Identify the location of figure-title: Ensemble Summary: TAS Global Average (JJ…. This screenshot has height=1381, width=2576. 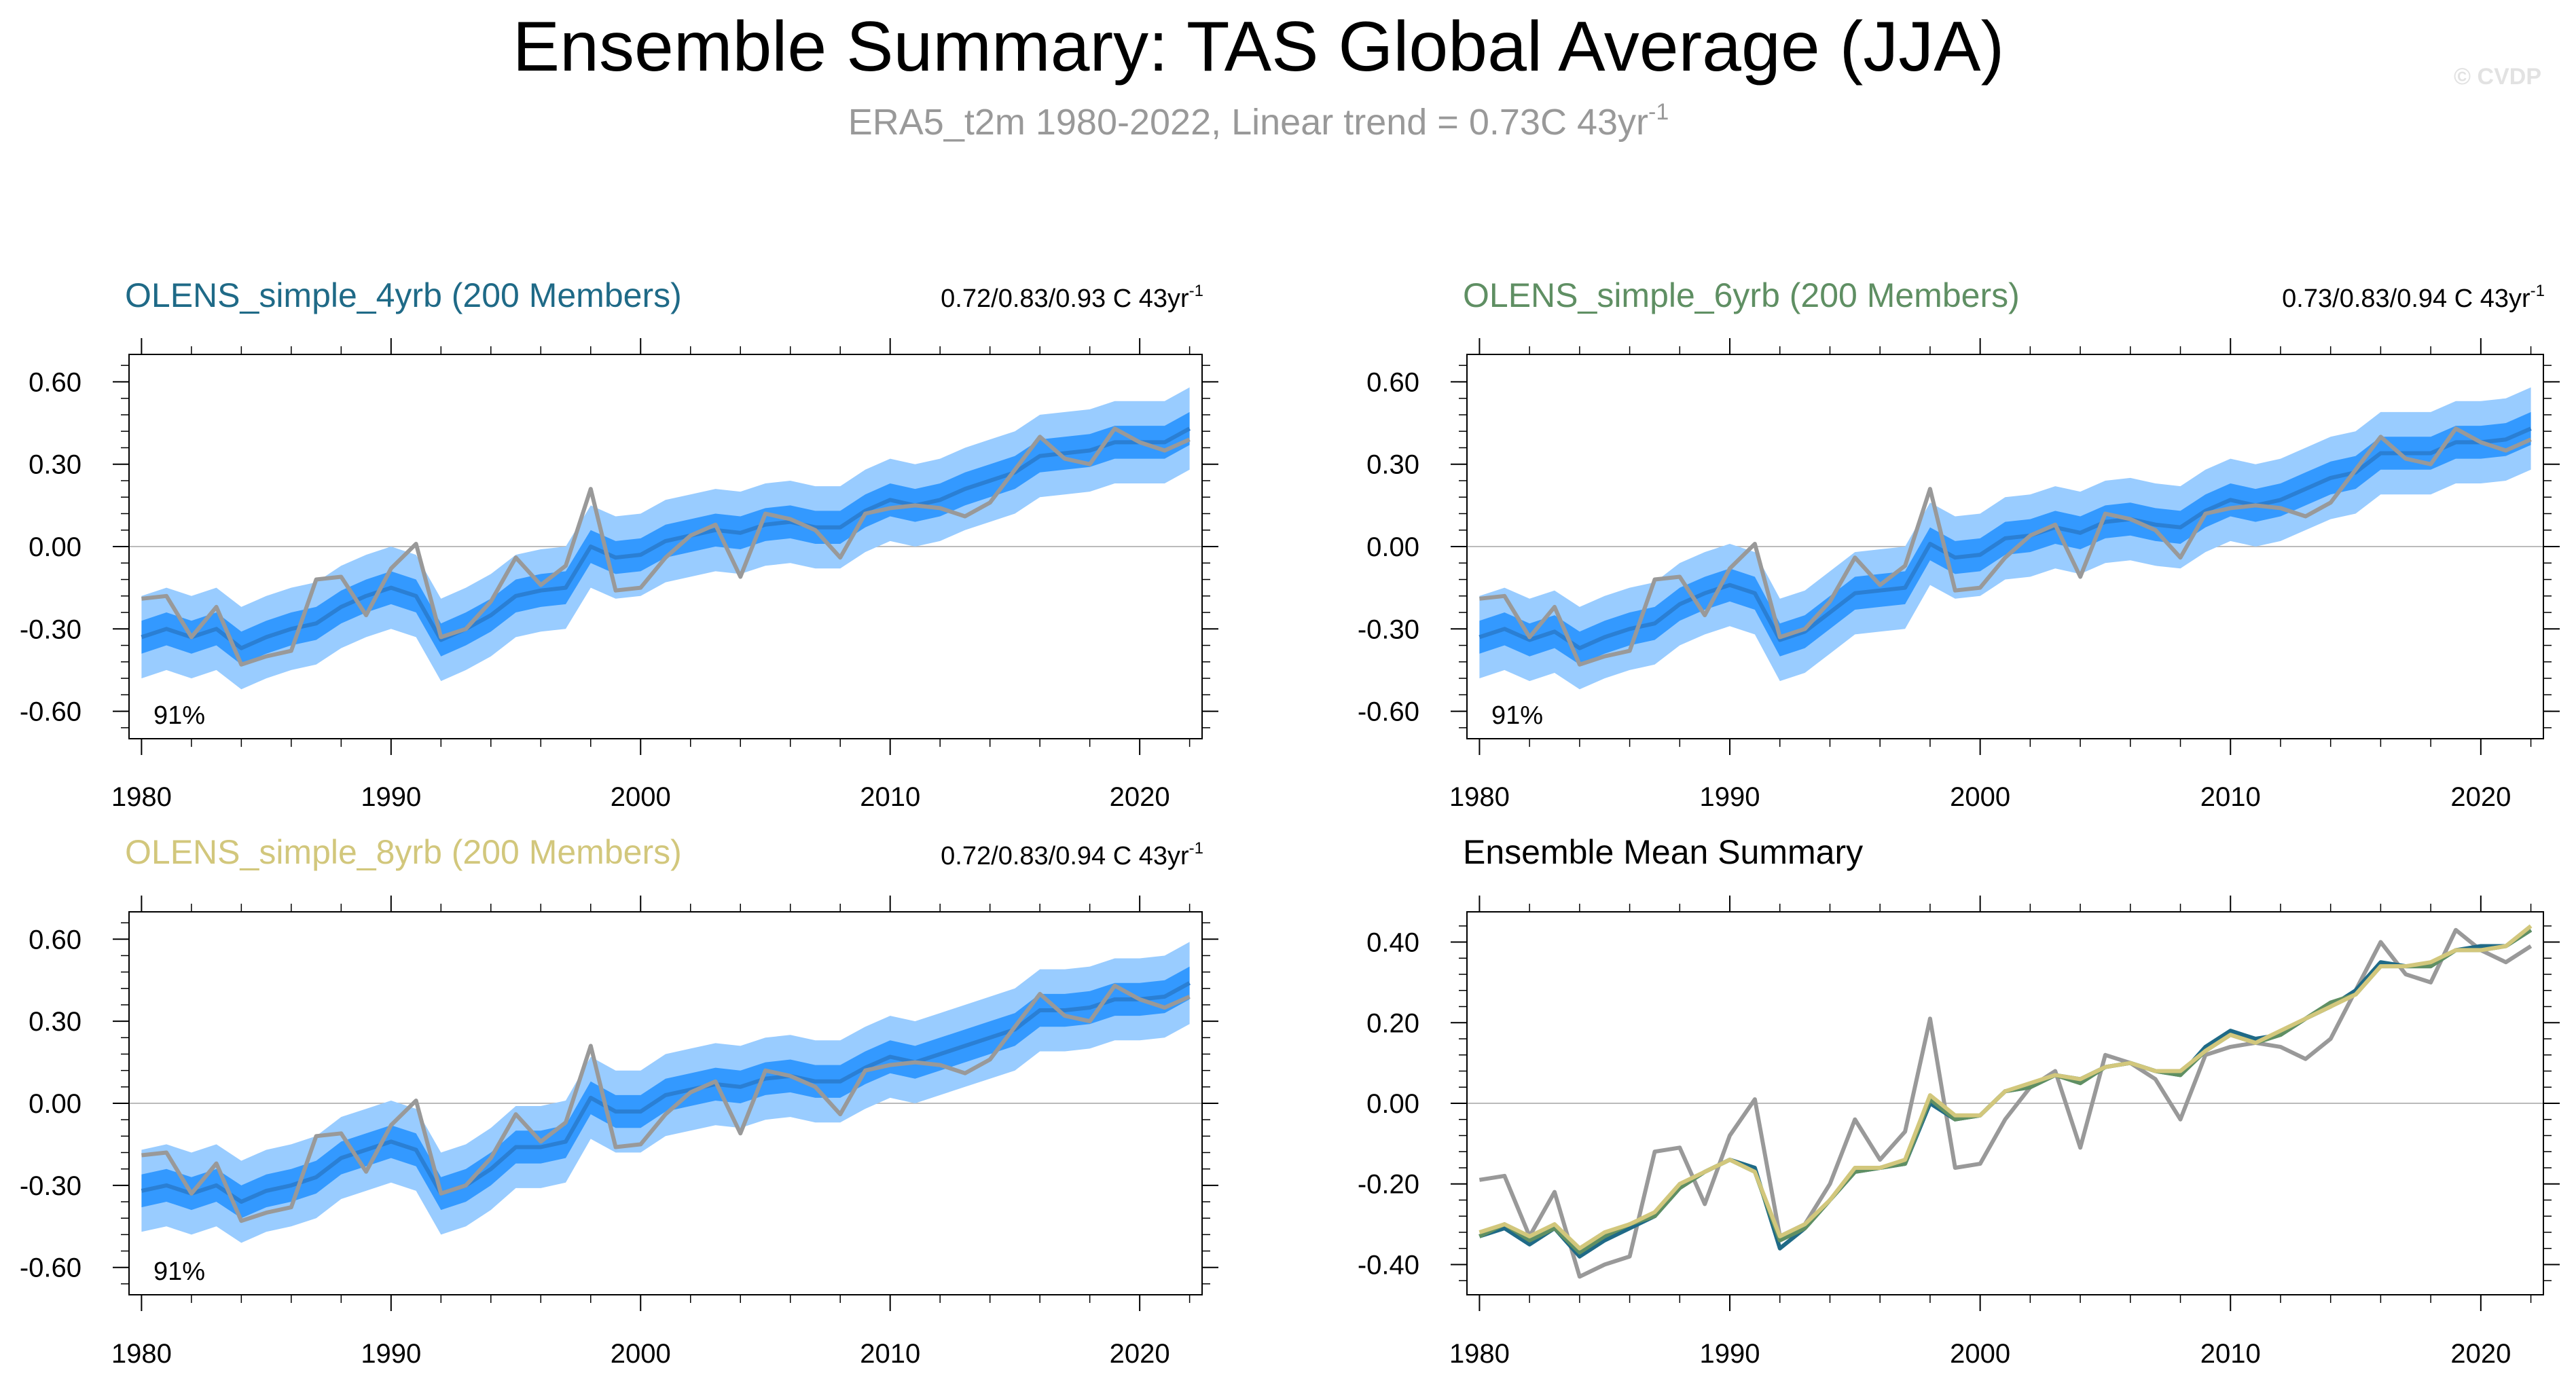
(1258, 46).